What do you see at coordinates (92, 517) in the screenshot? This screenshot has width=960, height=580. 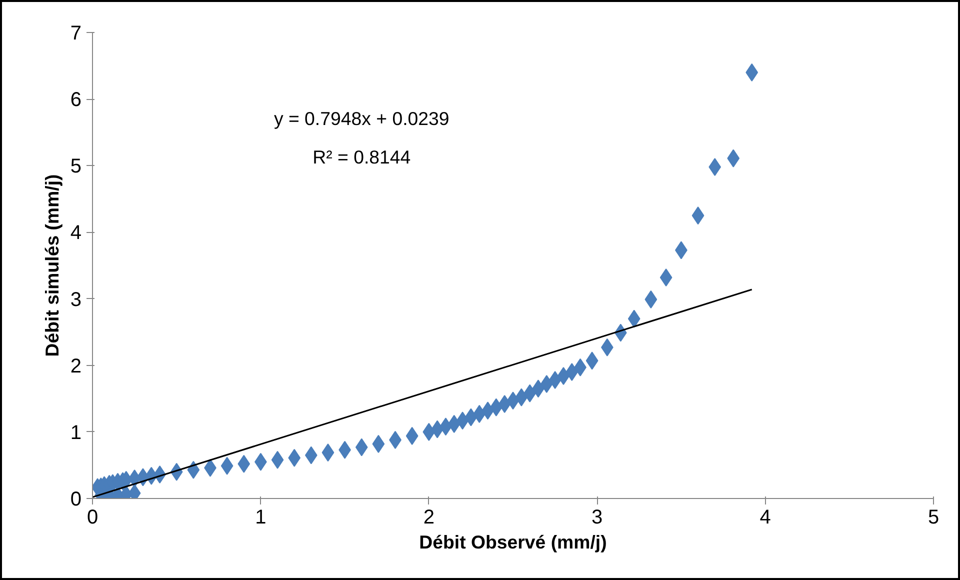 I see `x-tick-label: 0` at bounding box center [92, 517].